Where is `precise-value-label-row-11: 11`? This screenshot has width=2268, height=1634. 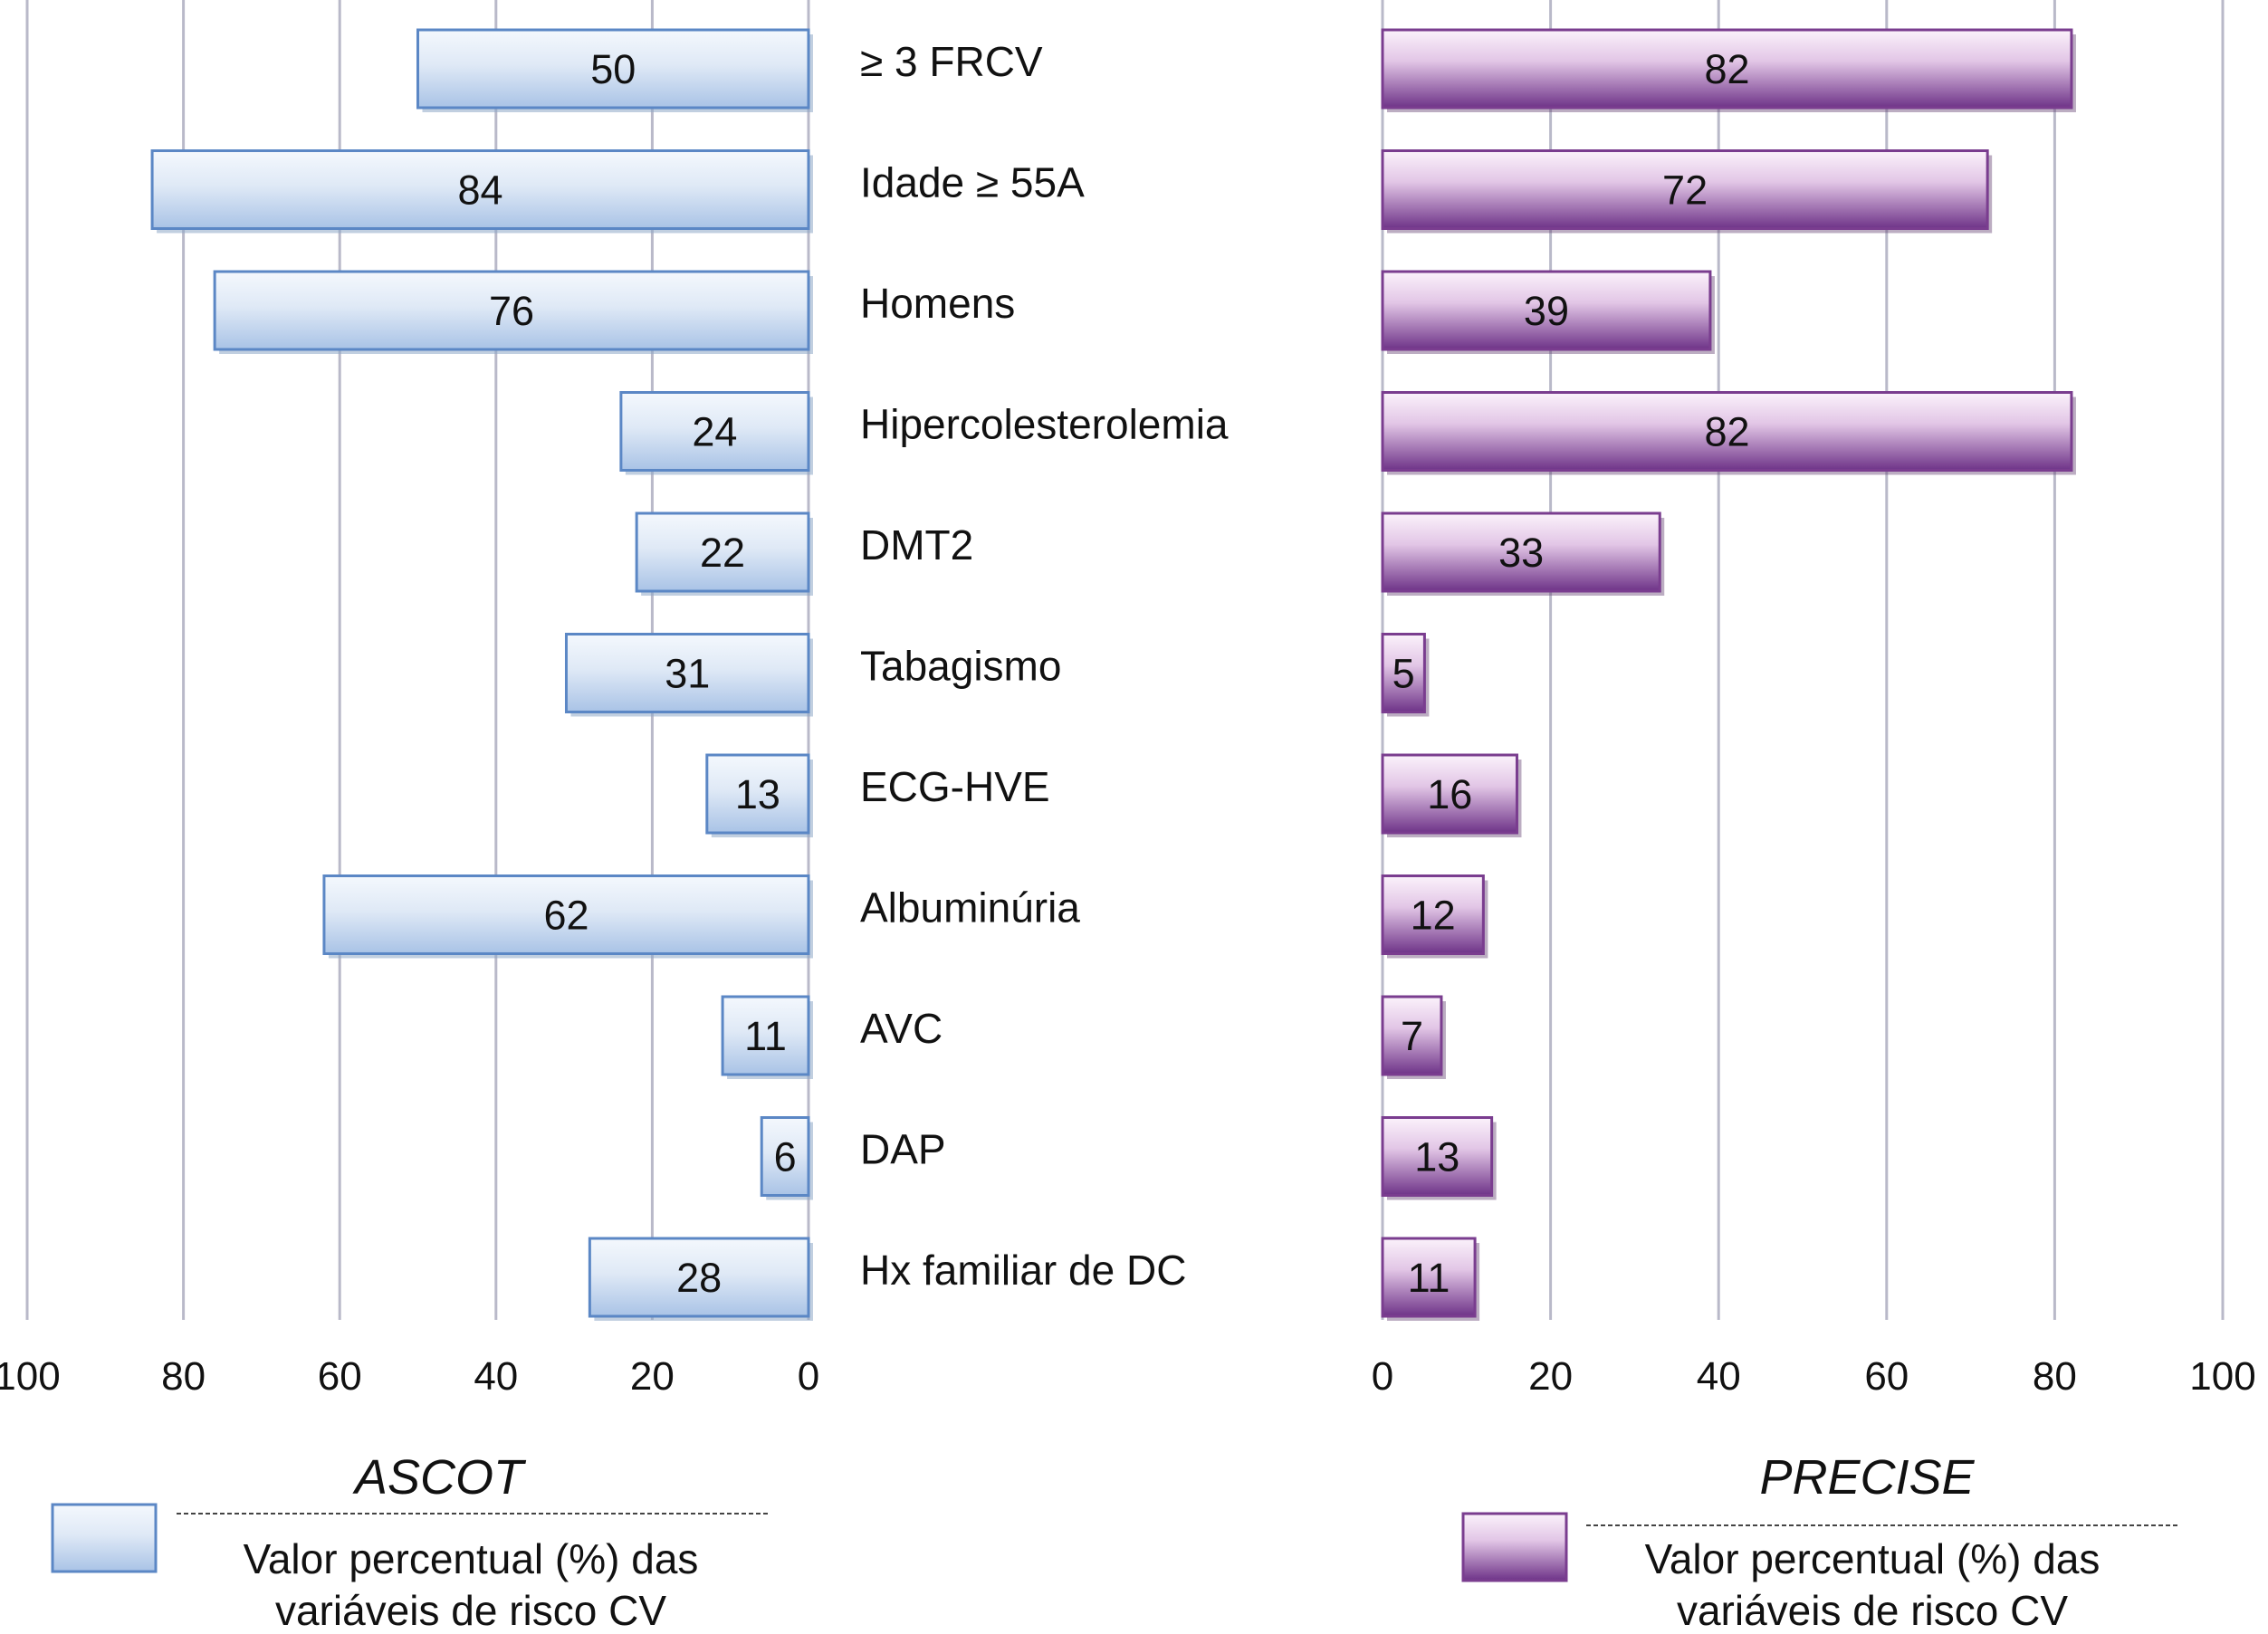 precise-value-label-row-11: 11 is located at coordinates (1429, 1278).